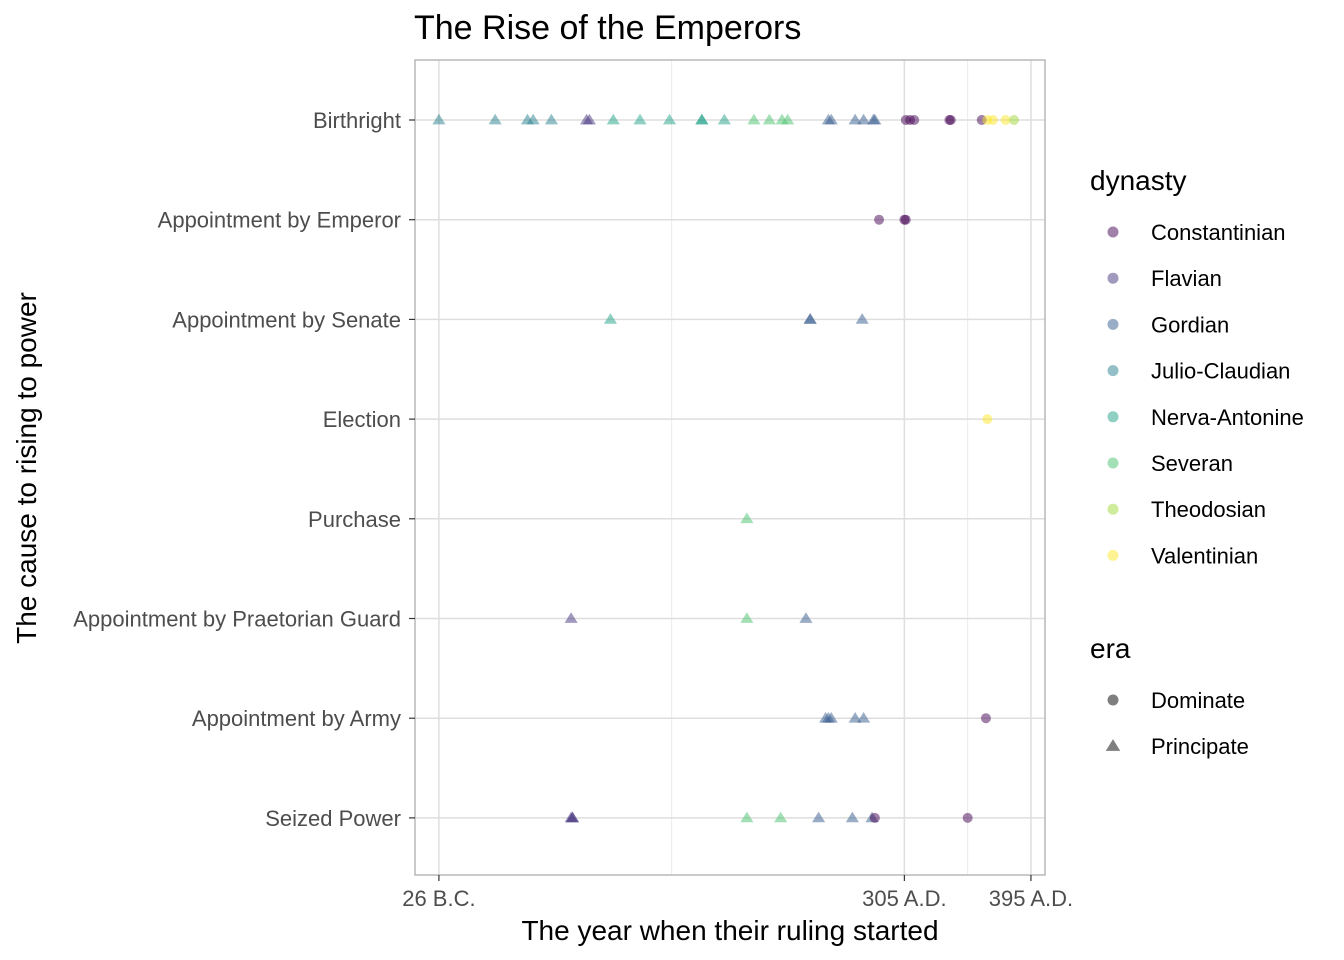 The height and width of the screenshot is (960, 1344). I want to click on x-tick-label: 26 B.C., so click(438, 898).